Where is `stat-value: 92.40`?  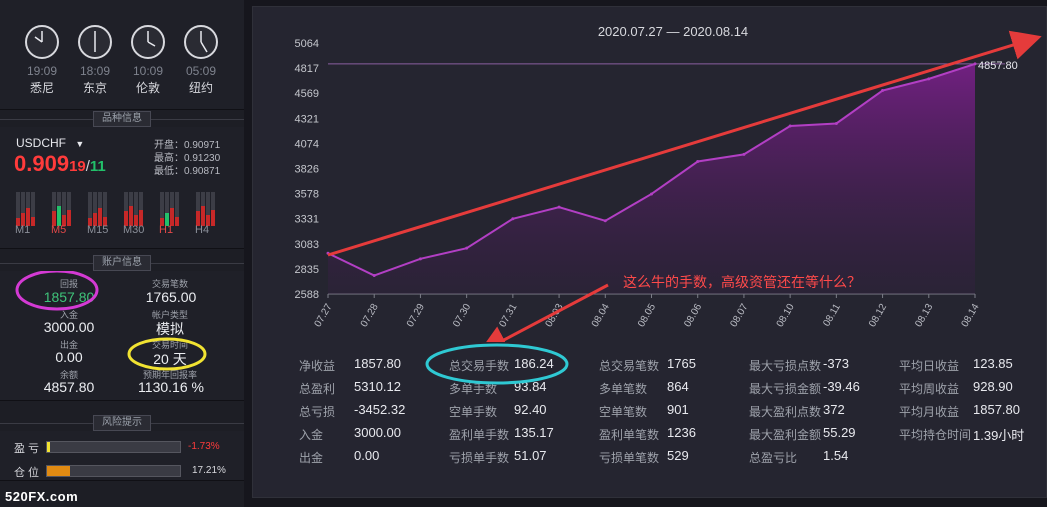 stat-value: 92.40 is located at coordinates (530, 409).